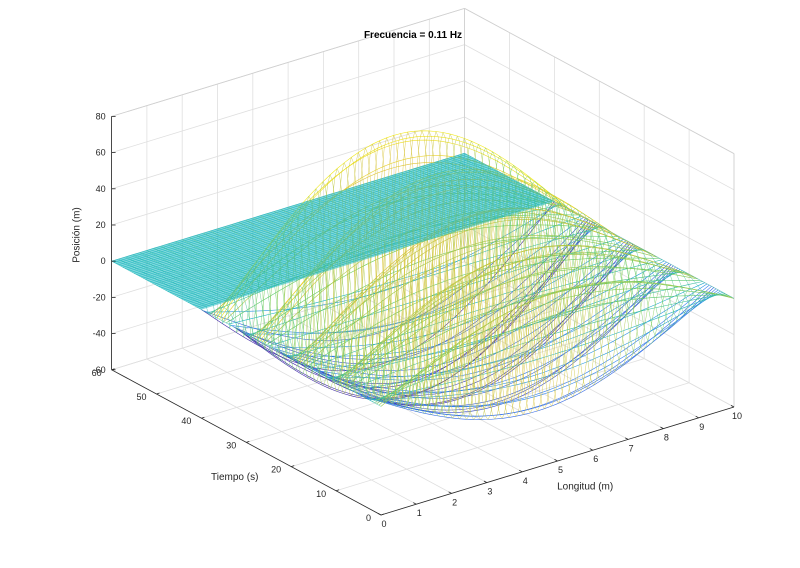 The width and height of the screenshot is (800, 568). What do you see at coordinates (701, 427) in the screenshot?
I see `x-tick-label: 9` at bounding box center [701, 427].